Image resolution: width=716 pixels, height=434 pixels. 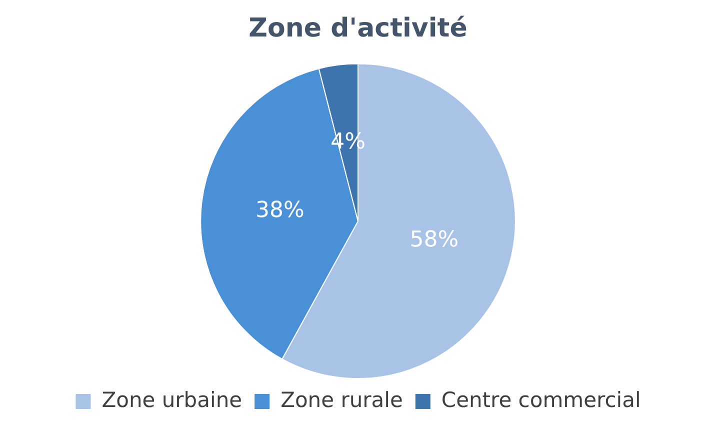 What do you see at coordinates (541, 400) in the screenshot?
I see `legend-label: Centre commercial` at bounding box center [541, 400].